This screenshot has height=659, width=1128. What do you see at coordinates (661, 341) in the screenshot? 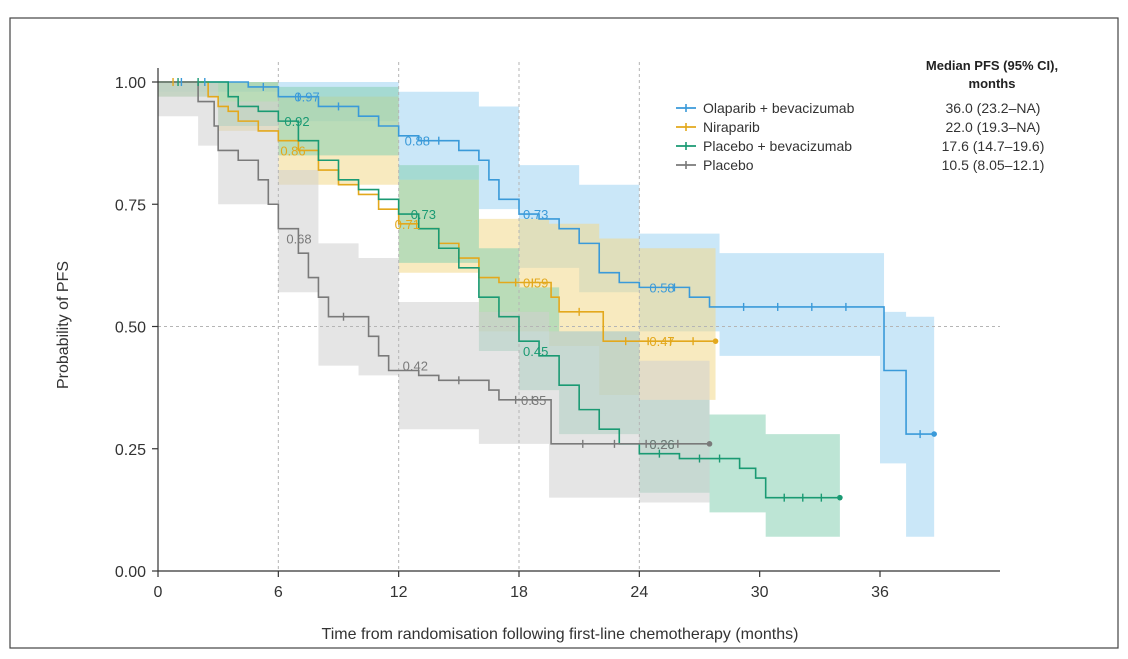
I see `niraparib-value-label: 0.47` at bounding box center [661, 341].